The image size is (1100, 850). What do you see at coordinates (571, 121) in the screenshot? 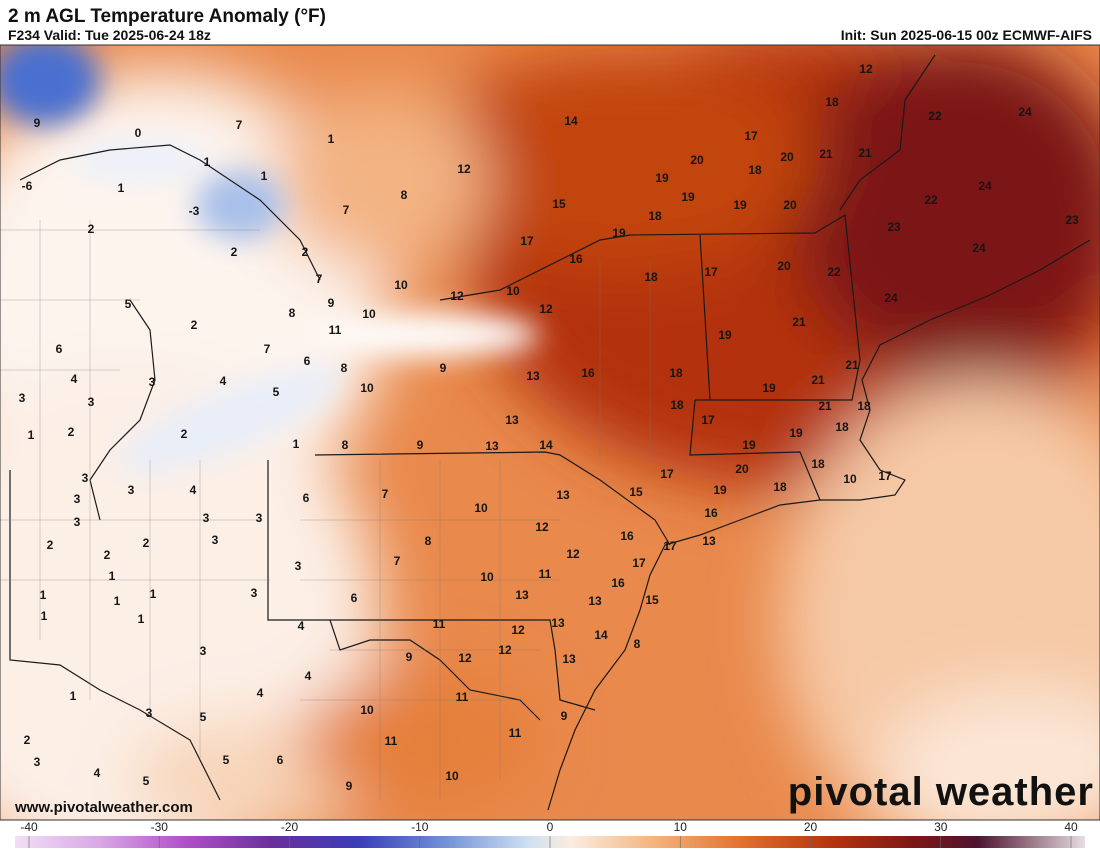
I see `anomaly-label: 14` at bounding box center [571, 121].